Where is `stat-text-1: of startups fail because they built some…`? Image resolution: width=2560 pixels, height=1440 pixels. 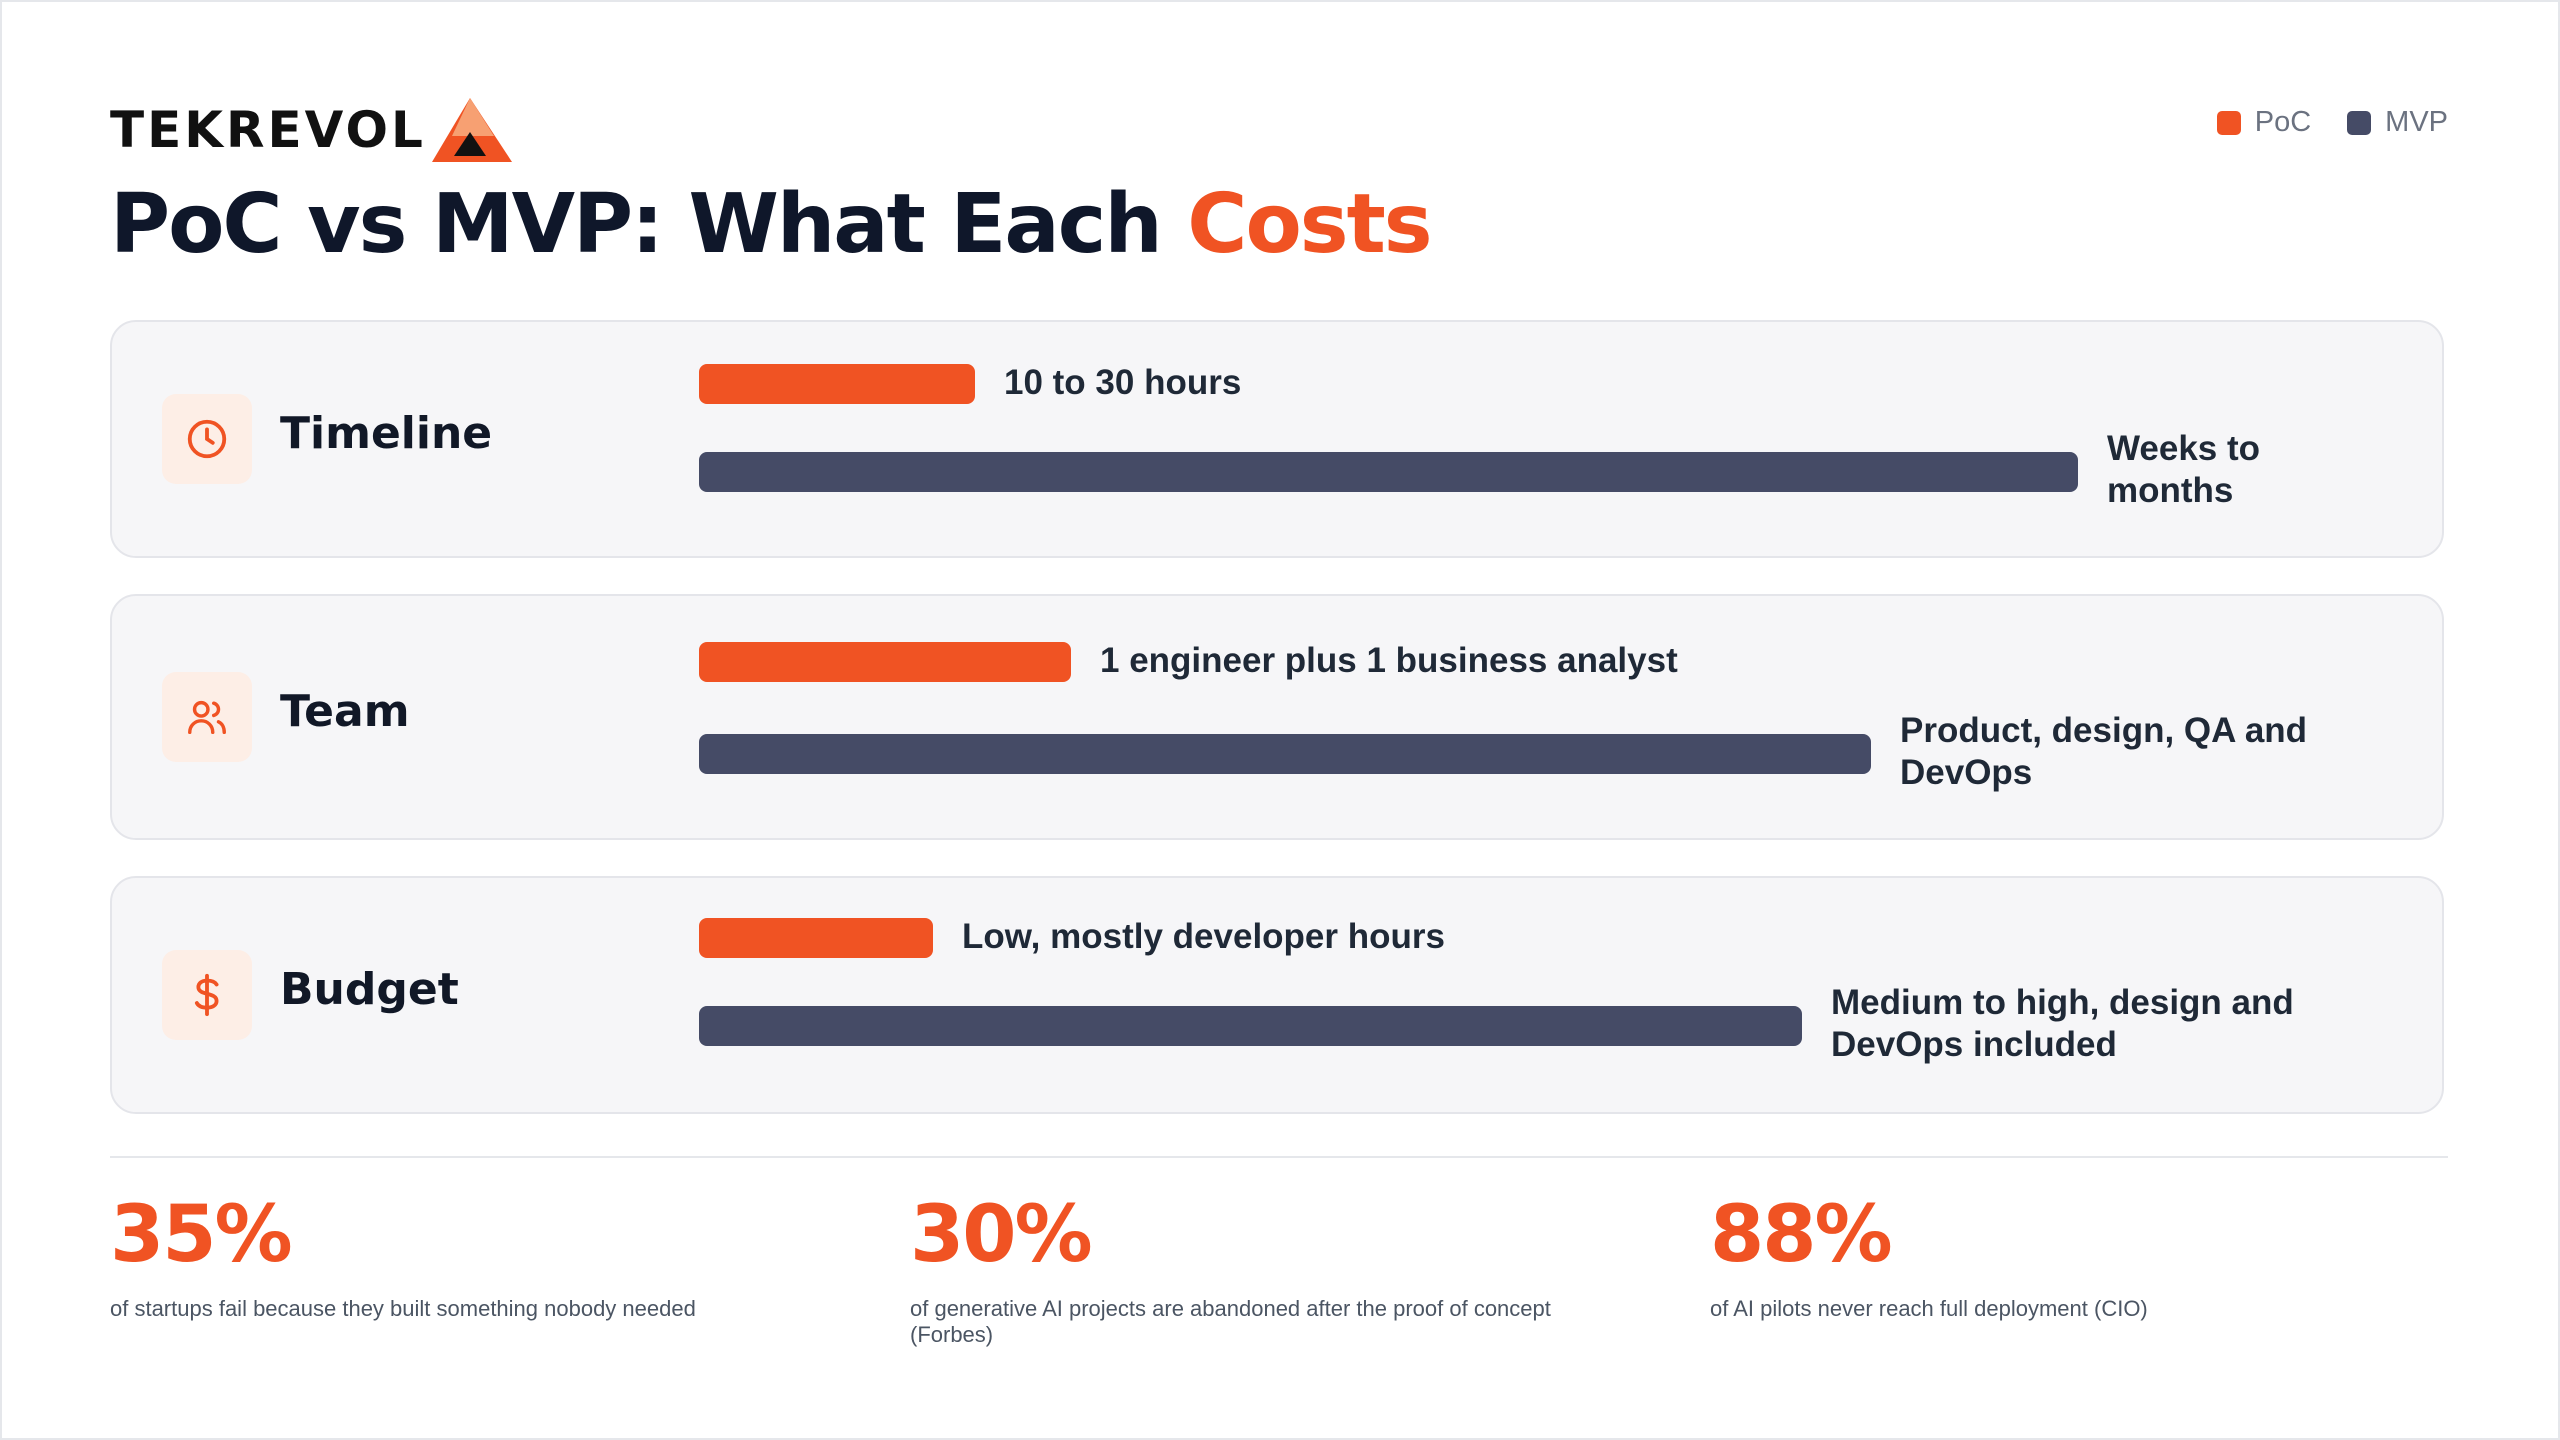 stat-text-1: of startups fail because they built some… is located at coordinates (403, 1308).